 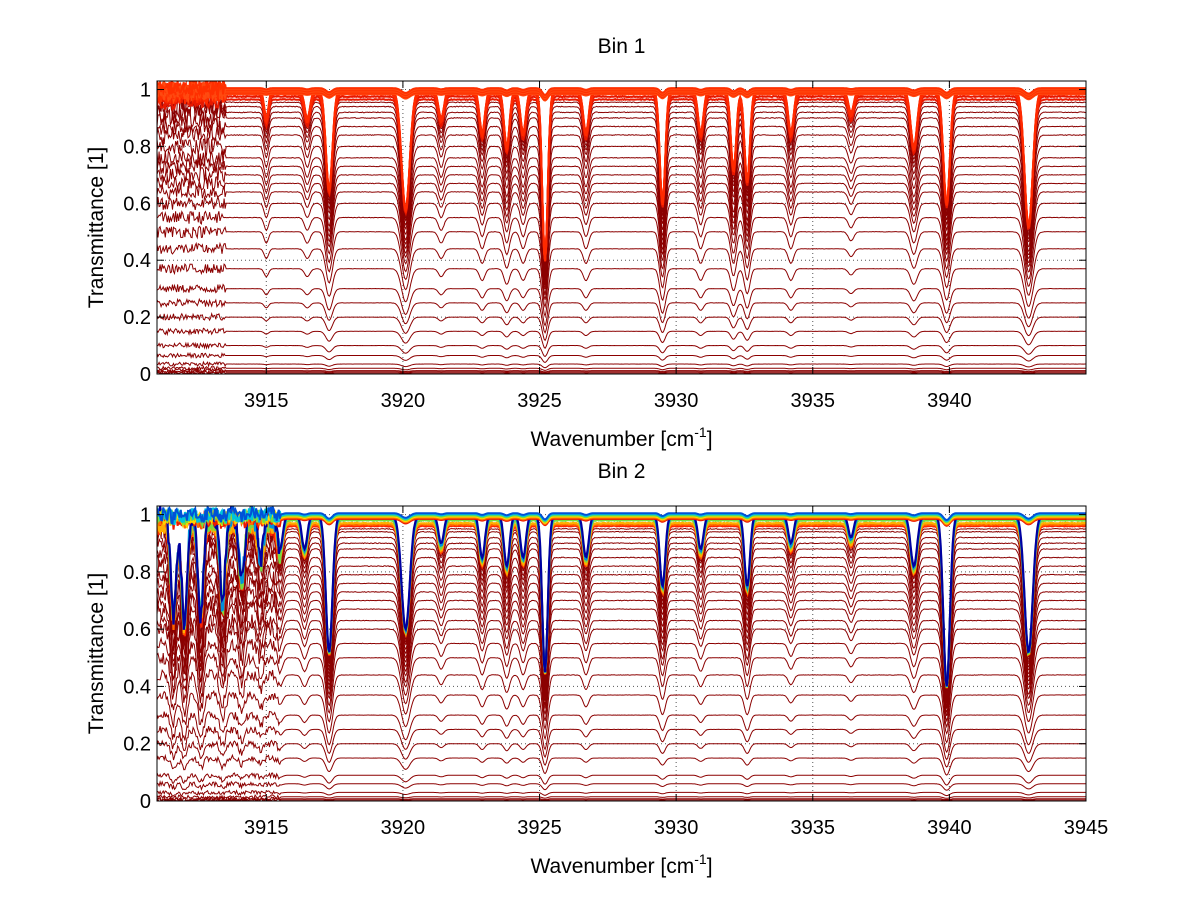 What do you see at coordinates (622, 471) in the screenshot?
I see `chart-title: Bin 2` at bounding box center [622, 471].